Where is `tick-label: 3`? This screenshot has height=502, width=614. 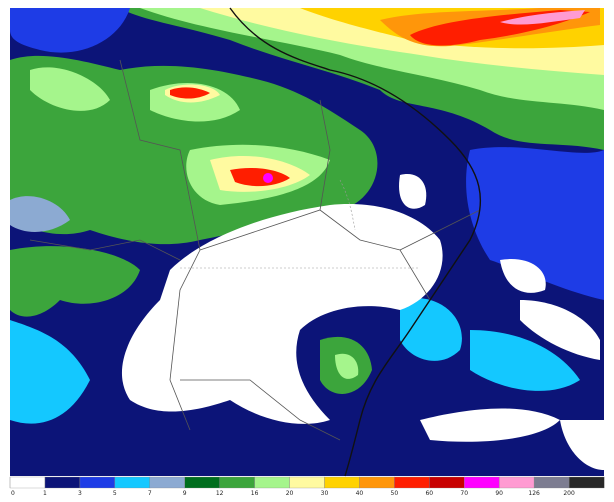
tick-label: 3 is located at coordinates (80, 493).